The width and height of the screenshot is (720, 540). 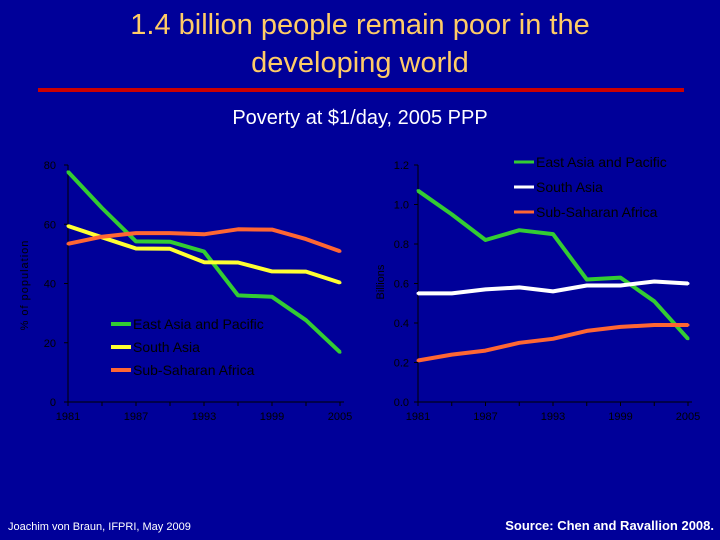 I want to click on slide-title-line2: developing world, so click(x=360, y=63).